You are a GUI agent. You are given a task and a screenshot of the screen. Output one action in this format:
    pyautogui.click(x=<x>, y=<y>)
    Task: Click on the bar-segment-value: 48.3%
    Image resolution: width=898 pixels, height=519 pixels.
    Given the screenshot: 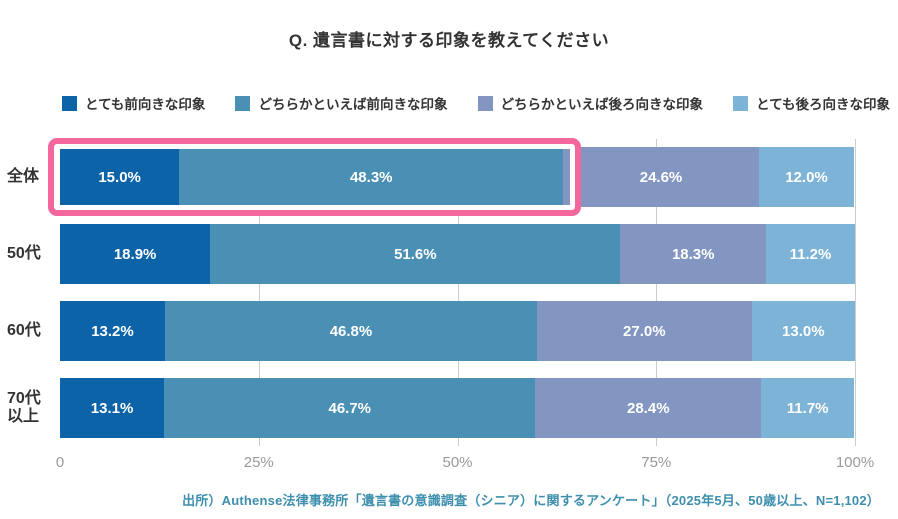 What is the action you would take?
    pyautogui.click(x=371, y=177)
    